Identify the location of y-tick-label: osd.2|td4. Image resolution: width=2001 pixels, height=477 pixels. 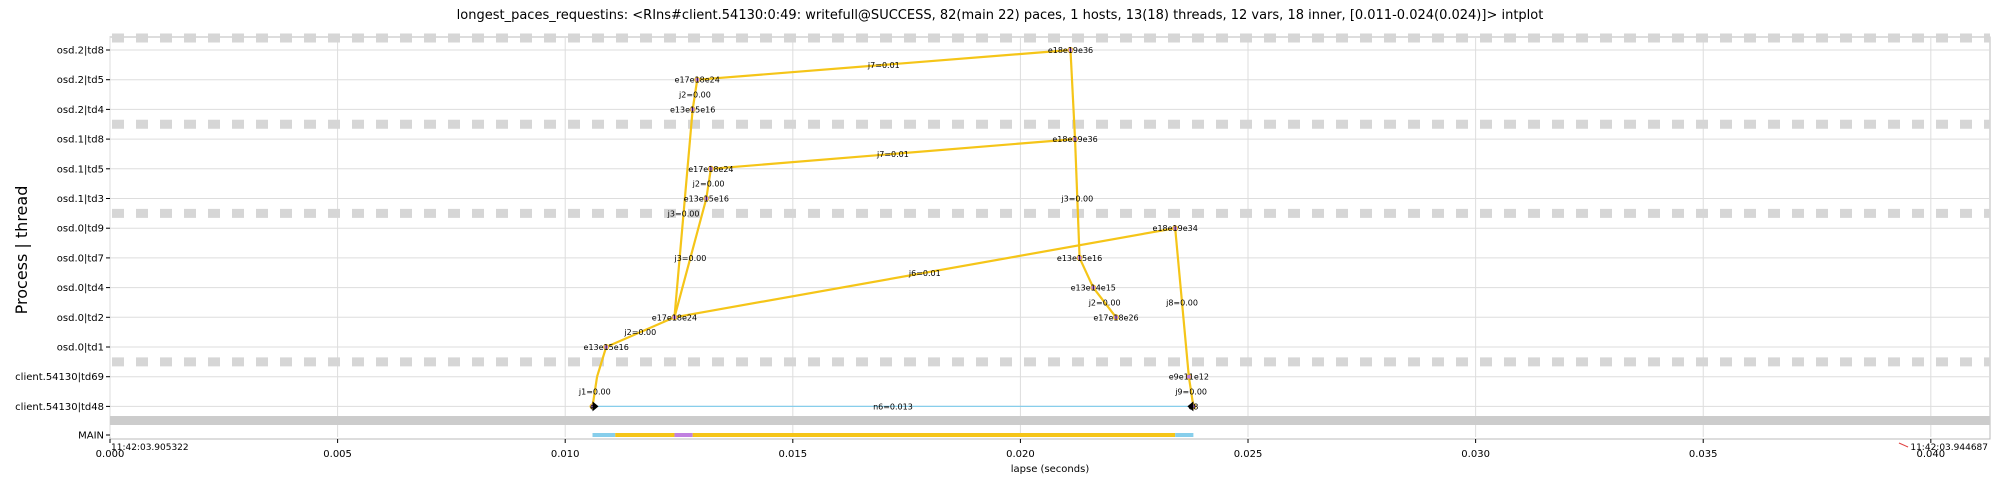
(80, 110).